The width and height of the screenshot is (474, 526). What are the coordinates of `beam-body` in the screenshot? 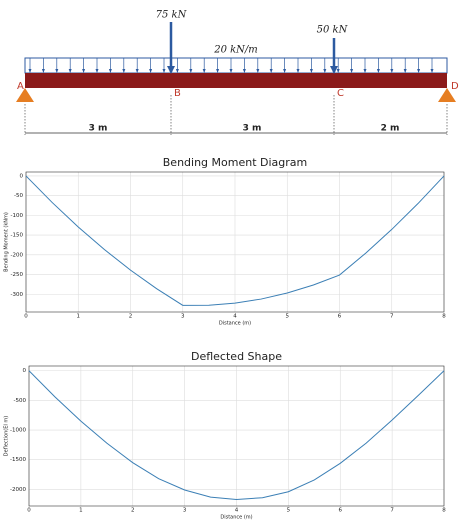 It's located at (236, 80).